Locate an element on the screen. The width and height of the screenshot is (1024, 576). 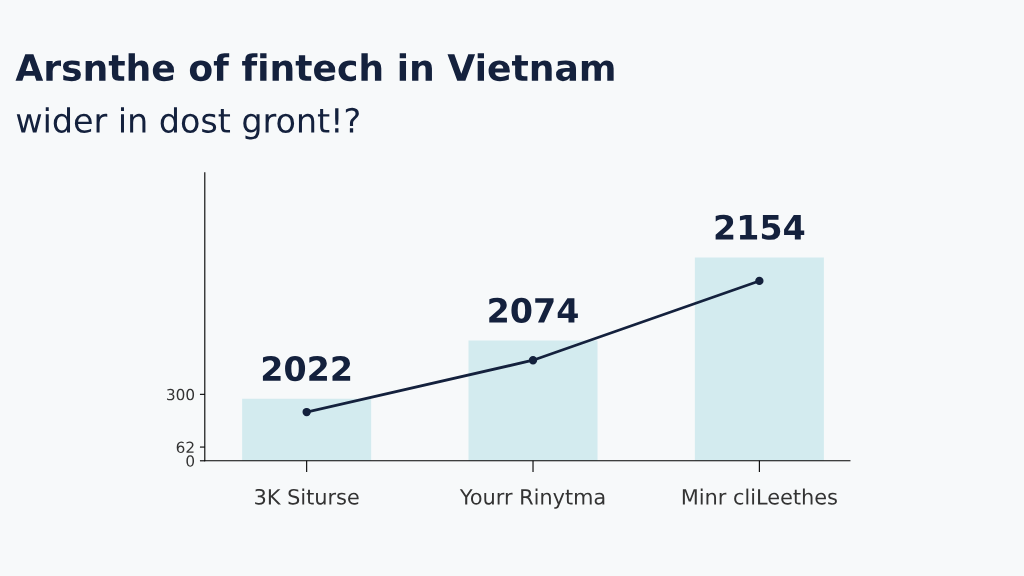
annotation: 2074 is located at coordinates (533, 310).